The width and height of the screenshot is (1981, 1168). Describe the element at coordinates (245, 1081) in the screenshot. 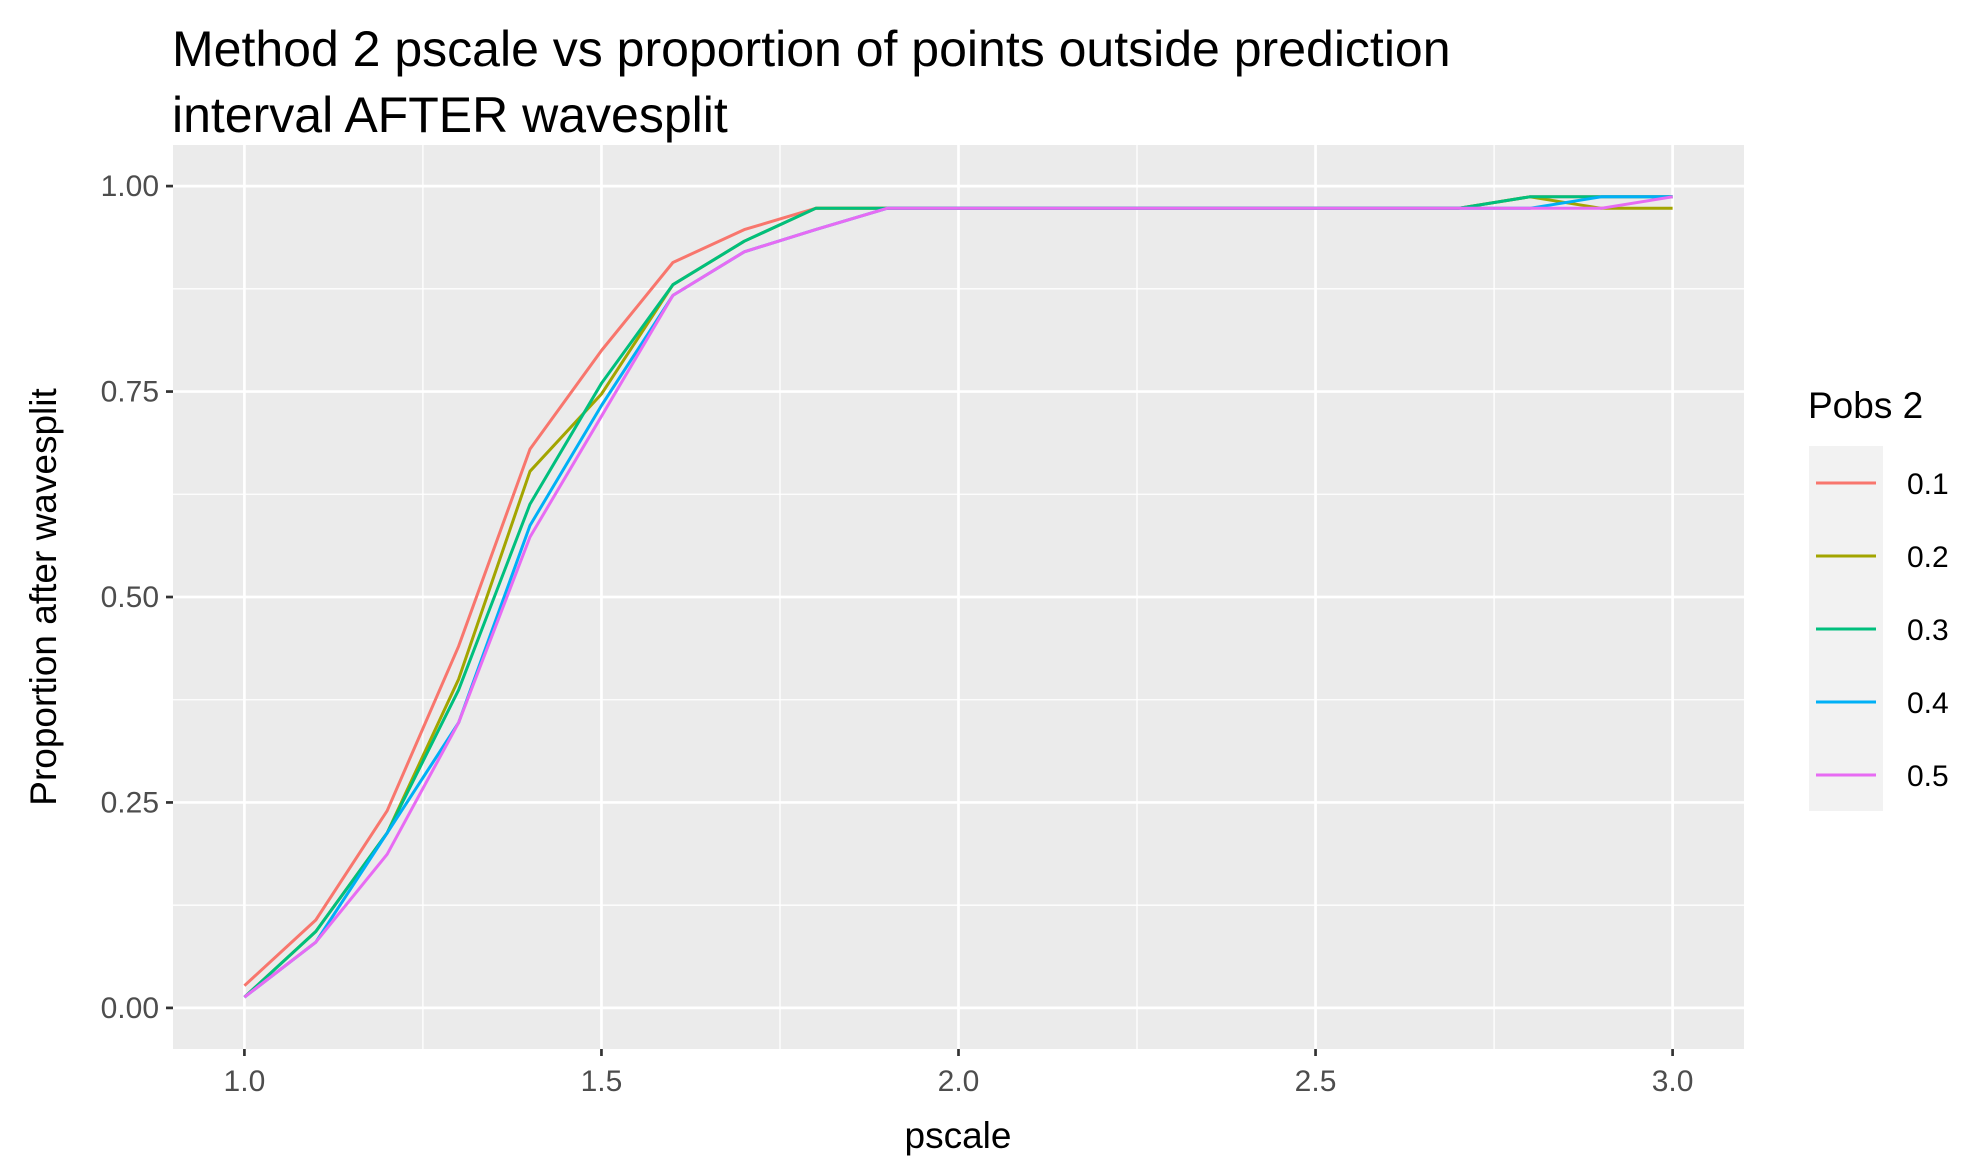

I see `x-tick-label: 1.0` at that location.